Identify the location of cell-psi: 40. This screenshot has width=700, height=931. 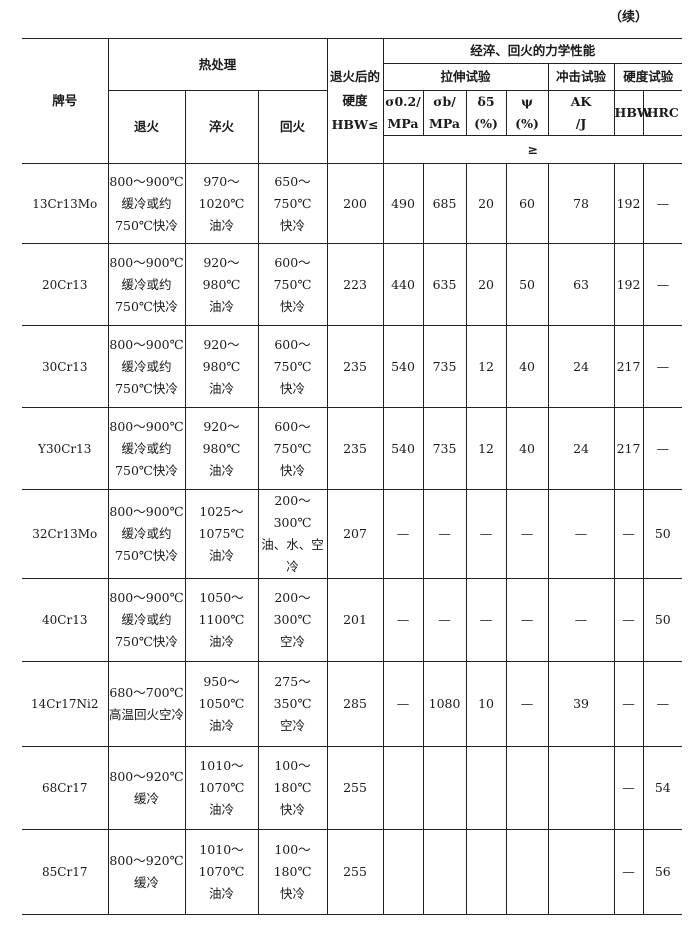
(527, 366).